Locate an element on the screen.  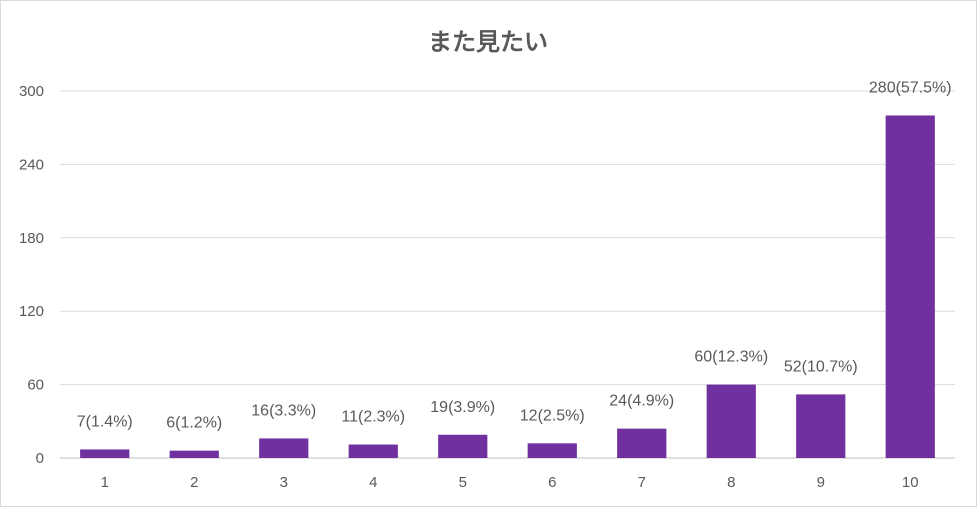
data-label: 52(10.7%) is located at coordinates (821, 366).